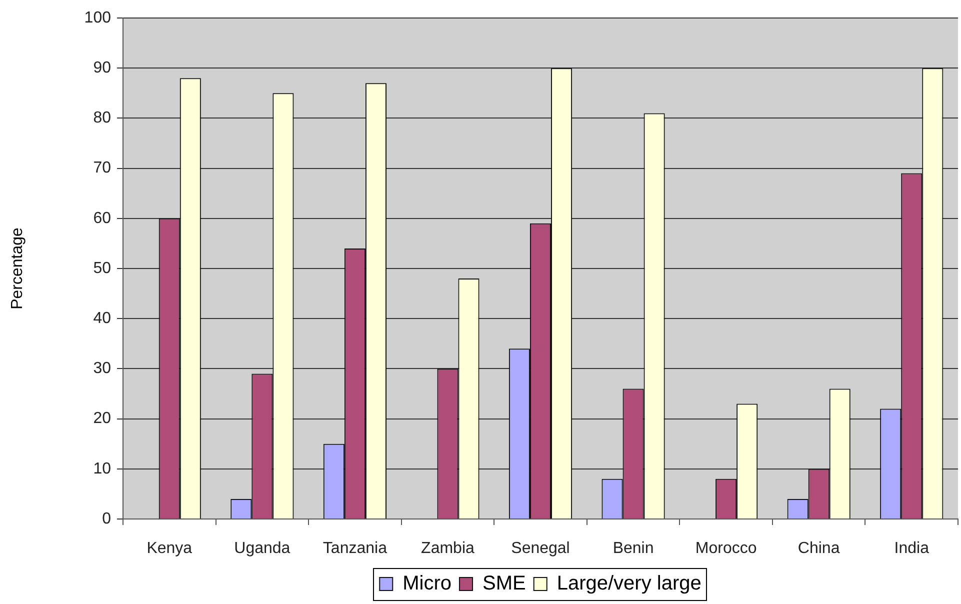 Image resolution: width=961 pixels, height=604 pixels. What do you see at coordinates (355, 549) in the screenshot?
I see `x-tick-label: Tanzania` at bounding box center [355, 549].